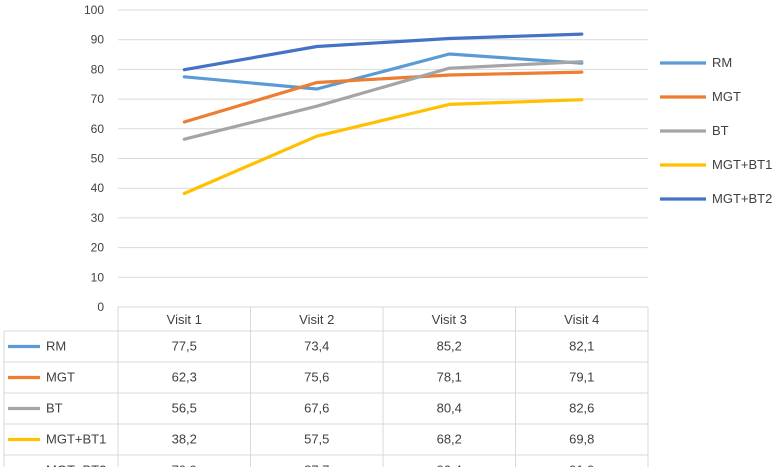  Describe the element at coordinates (100, 307) in the screenshot. I see `y-tick-label-0: 0` at that location.